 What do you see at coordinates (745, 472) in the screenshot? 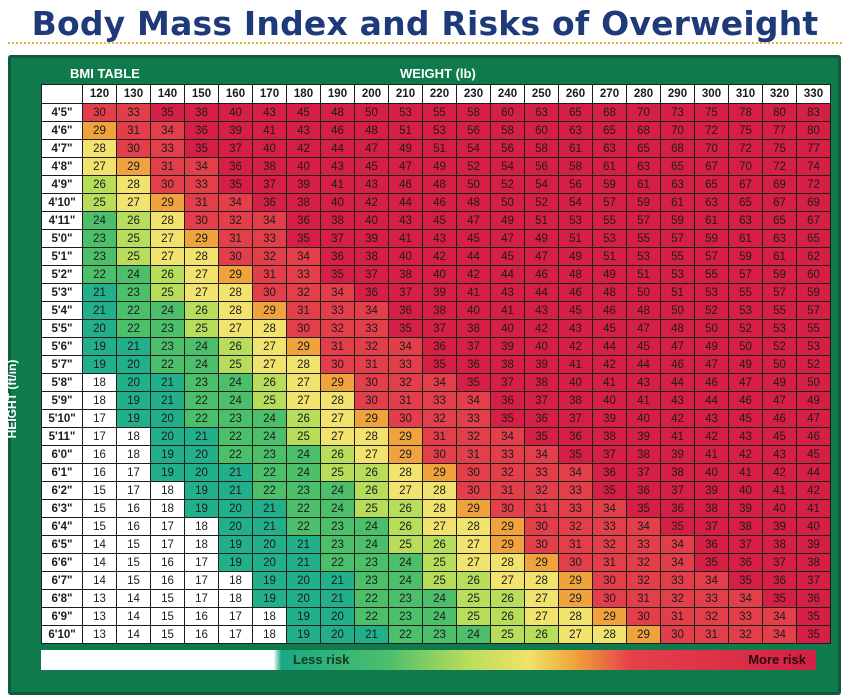
I see `bmi-cell: 41` at bounding box center [745, 472].